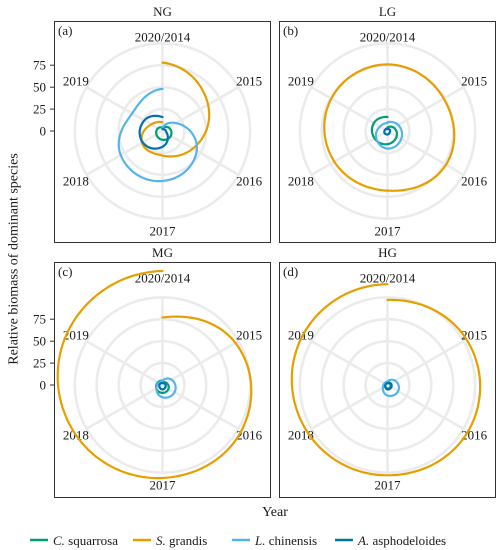 Image resolution: width=500 pixels, height=550 pixels. What do you see at coordinates (85, 540) in the screenshot?
I see `legend-label: C. squarrosa` at bounding box center [85, 540].